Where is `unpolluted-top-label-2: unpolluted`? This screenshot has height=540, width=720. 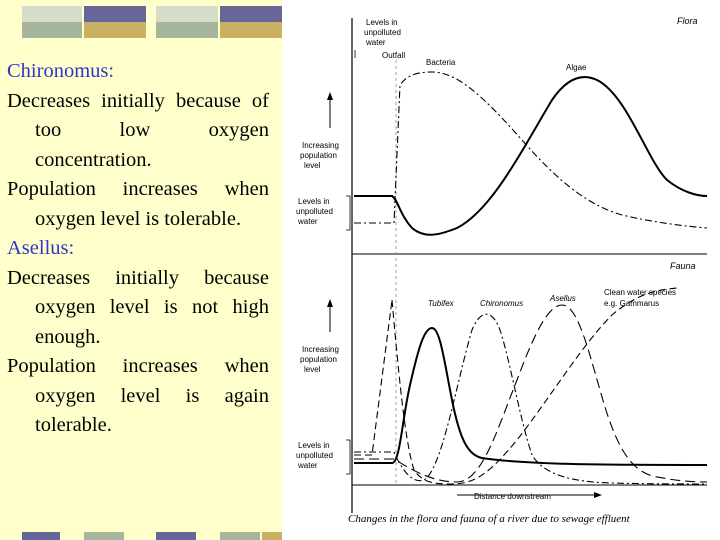
unpolluted-top-label-2: unpolluted is located at coordinates (382, 32).